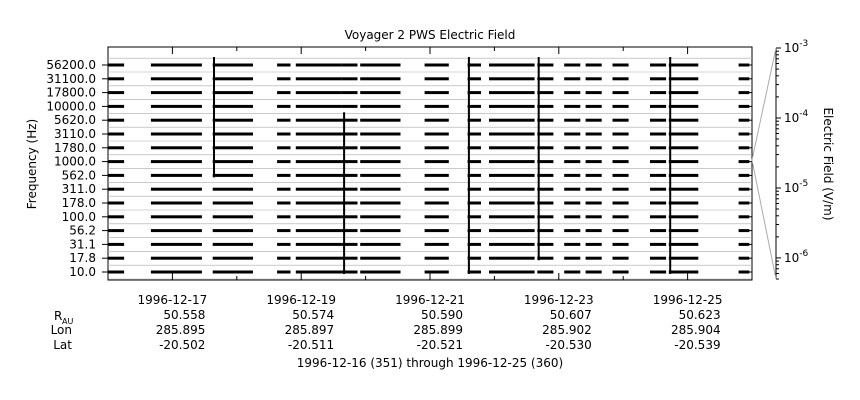 The image size is (860, 400). I want to click on colorbar-tick-label: 10-6, so click(796, 257).